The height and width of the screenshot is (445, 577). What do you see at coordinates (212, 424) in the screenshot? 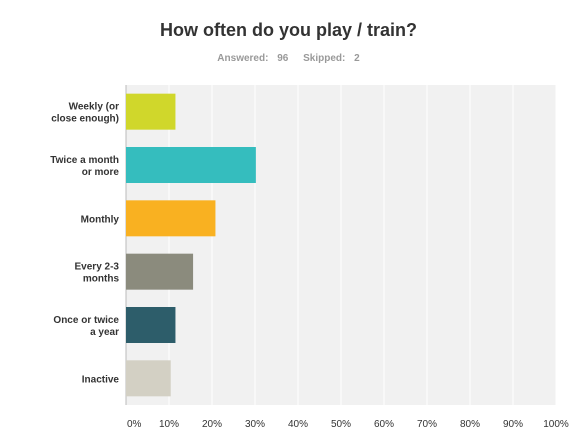
I see `x-tick-label: 20%` at bounding box center [212, 424].